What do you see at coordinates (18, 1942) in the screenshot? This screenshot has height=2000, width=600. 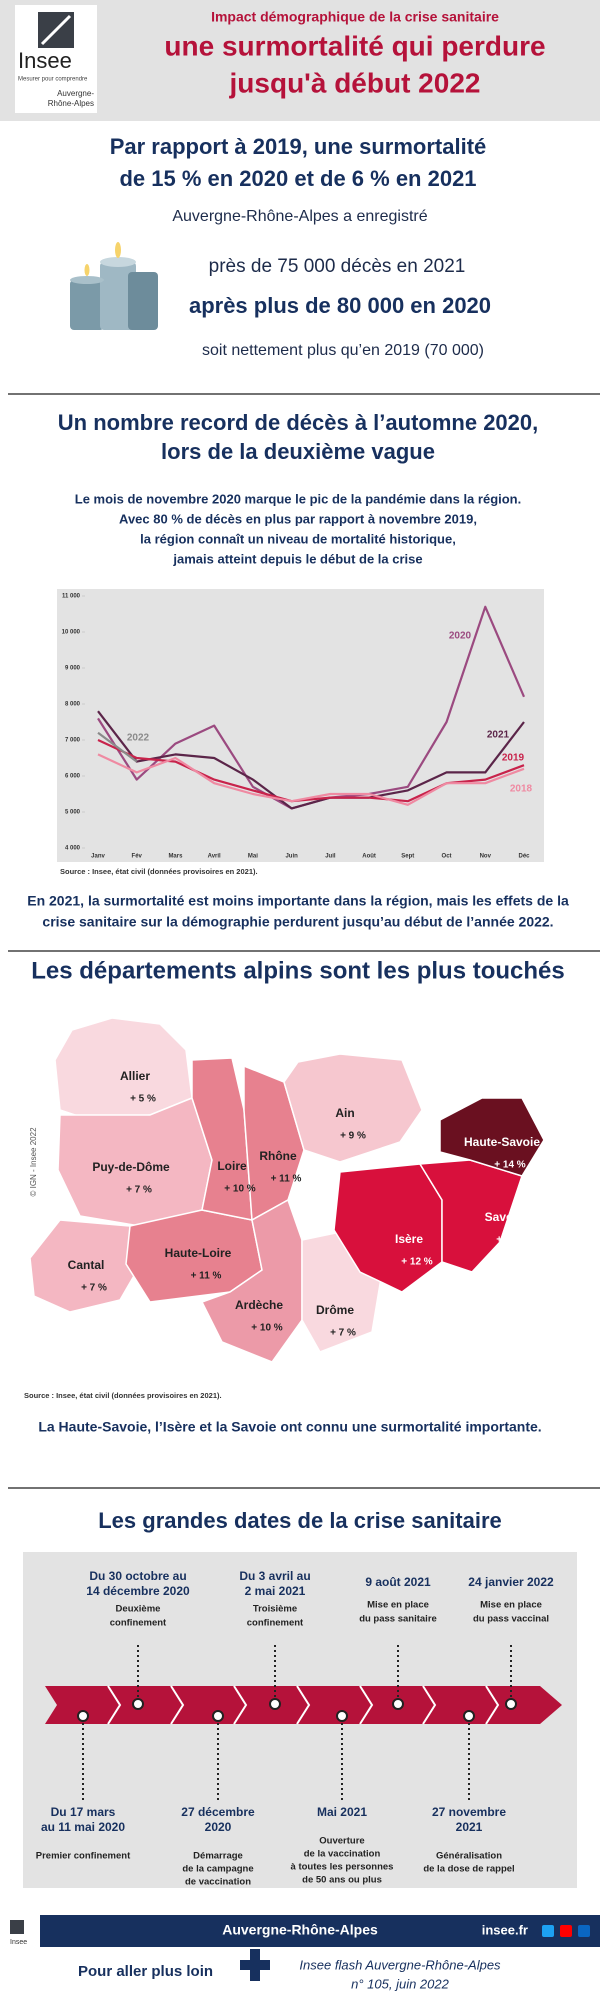 I see `footer-logo-name: Insee` at bounding box center [18, 1942].